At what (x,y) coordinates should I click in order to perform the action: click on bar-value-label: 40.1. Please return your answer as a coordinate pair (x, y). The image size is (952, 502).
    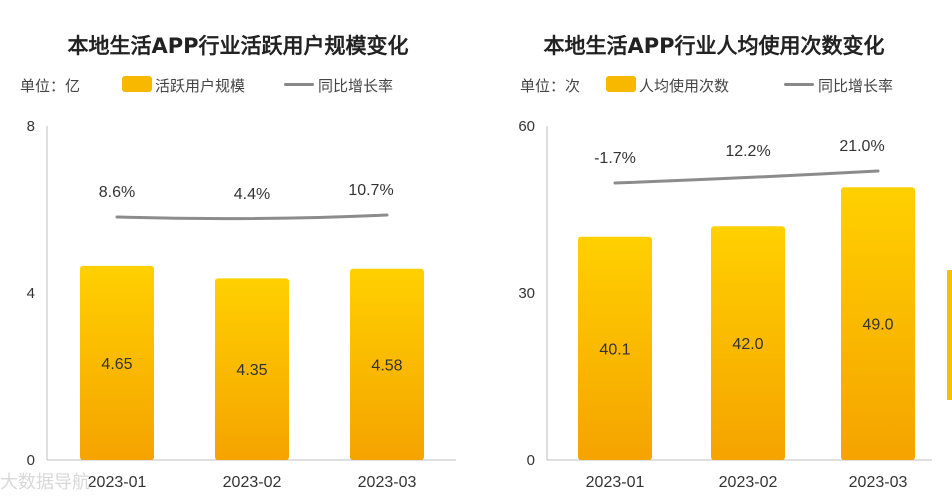
    Looking at the image, I should click on (614, 349).